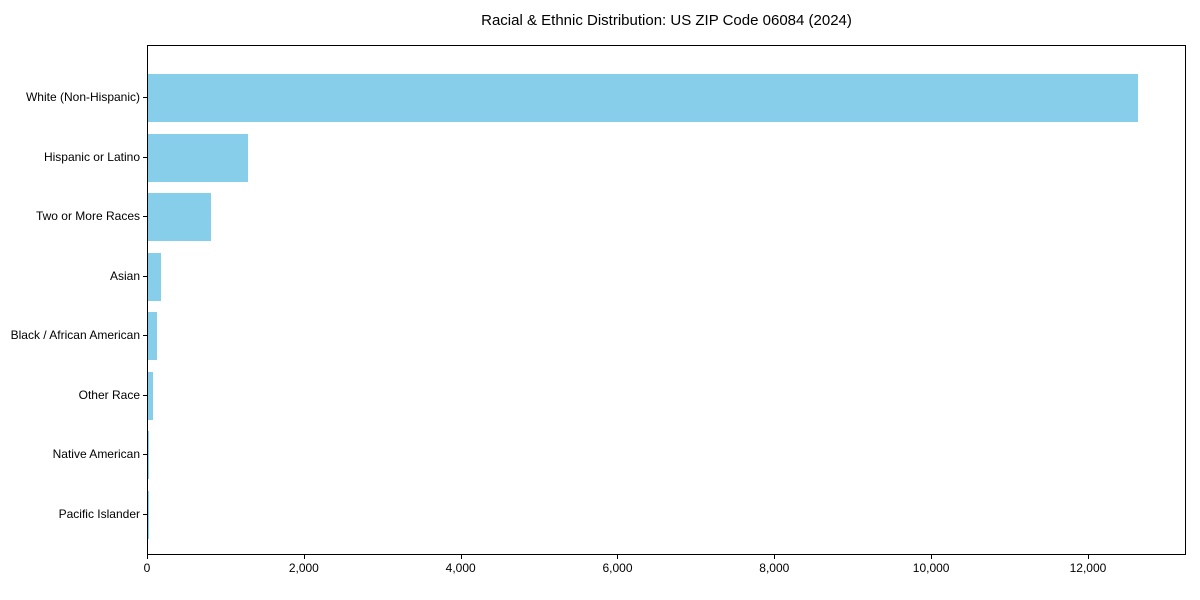  What do you see at coordinates (109, 394) in the screenshot?
I see `y-tick-label-other-race: Other Race` at bounding box center [109, 394].